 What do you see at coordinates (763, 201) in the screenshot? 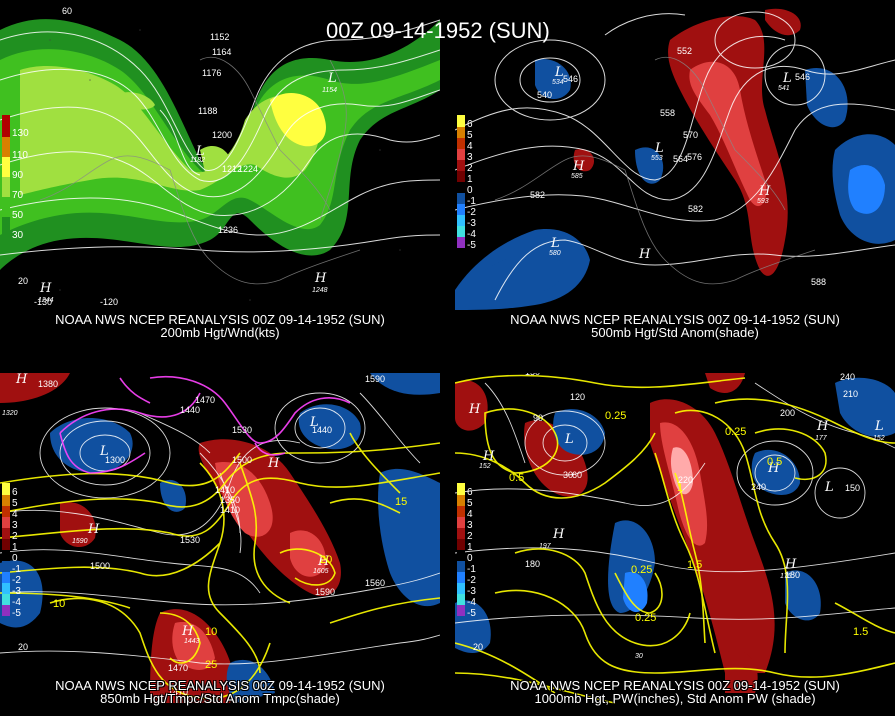
I see `height-label: 593` at bounding box center [763, 201].